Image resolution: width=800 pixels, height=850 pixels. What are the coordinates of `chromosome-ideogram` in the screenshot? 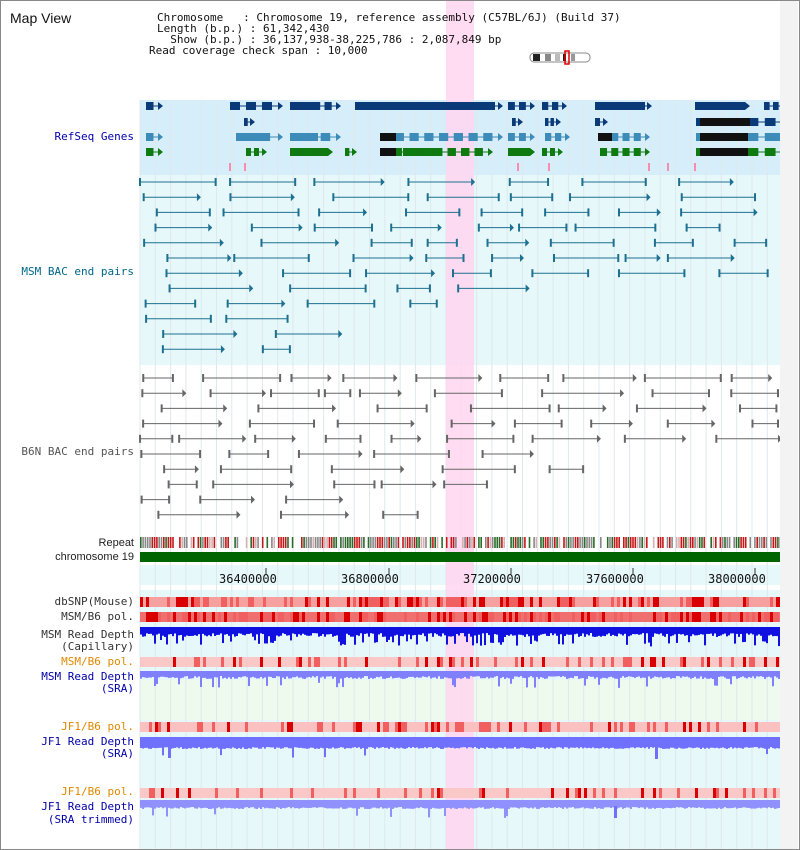 It's located at (560, 57).